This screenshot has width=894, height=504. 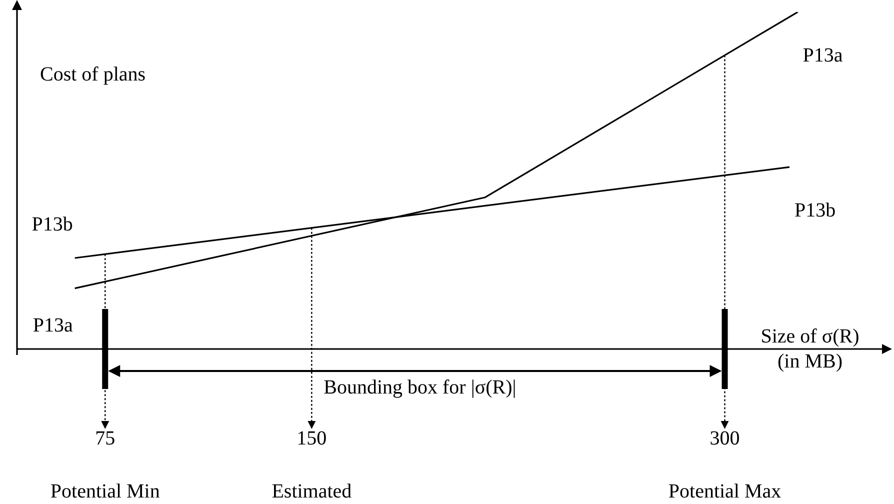 What do you see at coordinates (822, 55) in the screenshot?
I see `text: P13a` at bounding box center [822, 55].